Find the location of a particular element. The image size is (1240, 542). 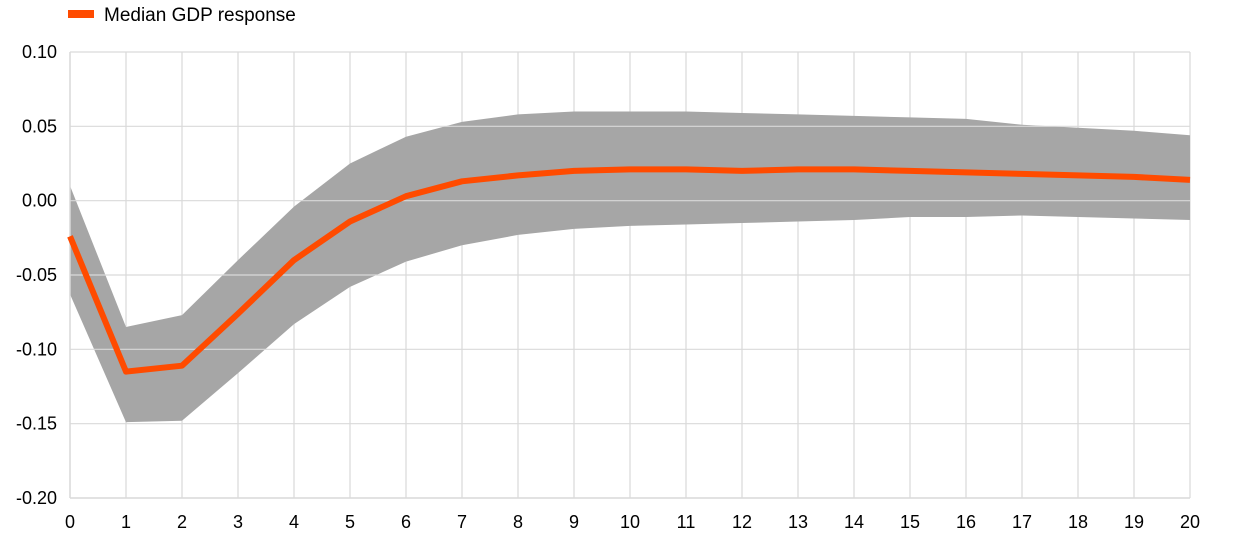

x-tick-label: 5 is located at coordinates (350, 522).